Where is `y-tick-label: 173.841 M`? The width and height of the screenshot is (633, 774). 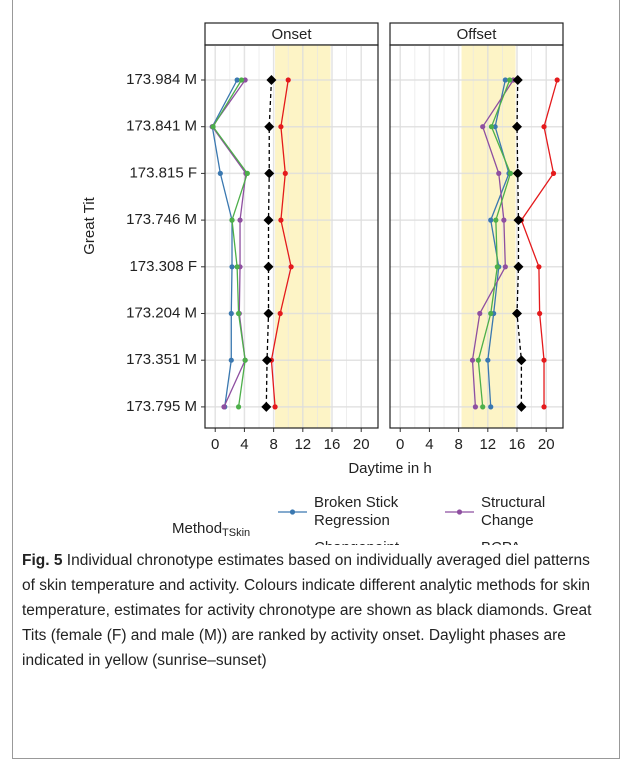
y-tick-label: 173.841 M is located at coordinates (161, 126).